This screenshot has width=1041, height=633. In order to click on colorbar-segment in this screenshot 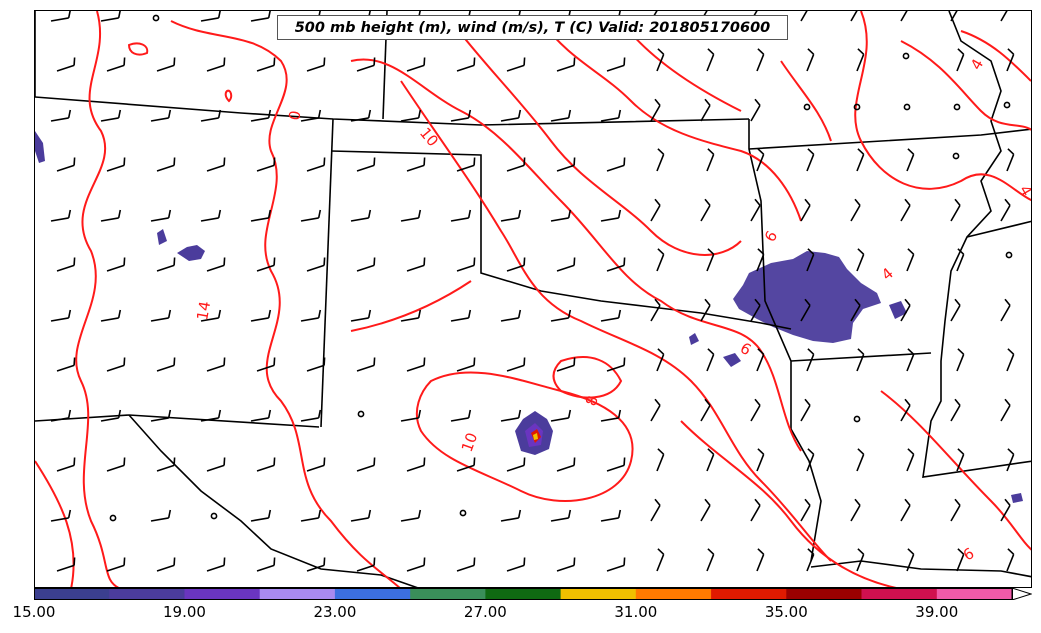, I will do `click(372, 594)`.